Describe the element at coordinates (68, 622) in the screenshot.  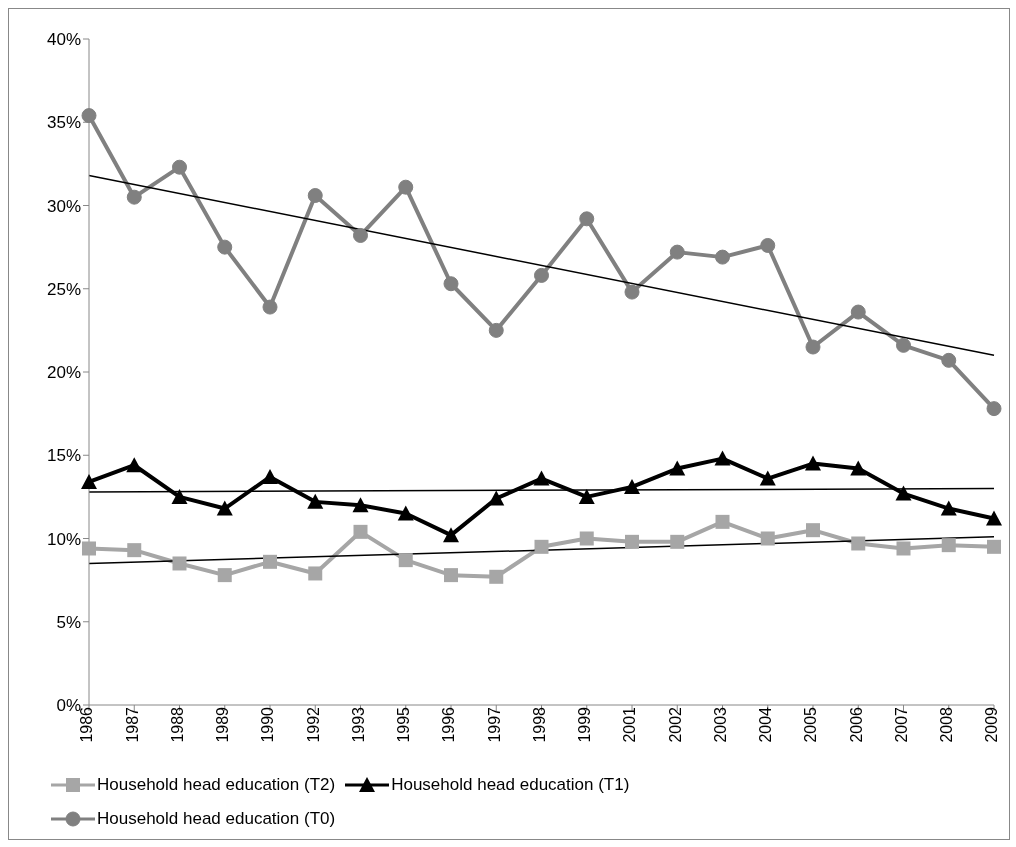
I see `y-tick-label: 5%` at that location.